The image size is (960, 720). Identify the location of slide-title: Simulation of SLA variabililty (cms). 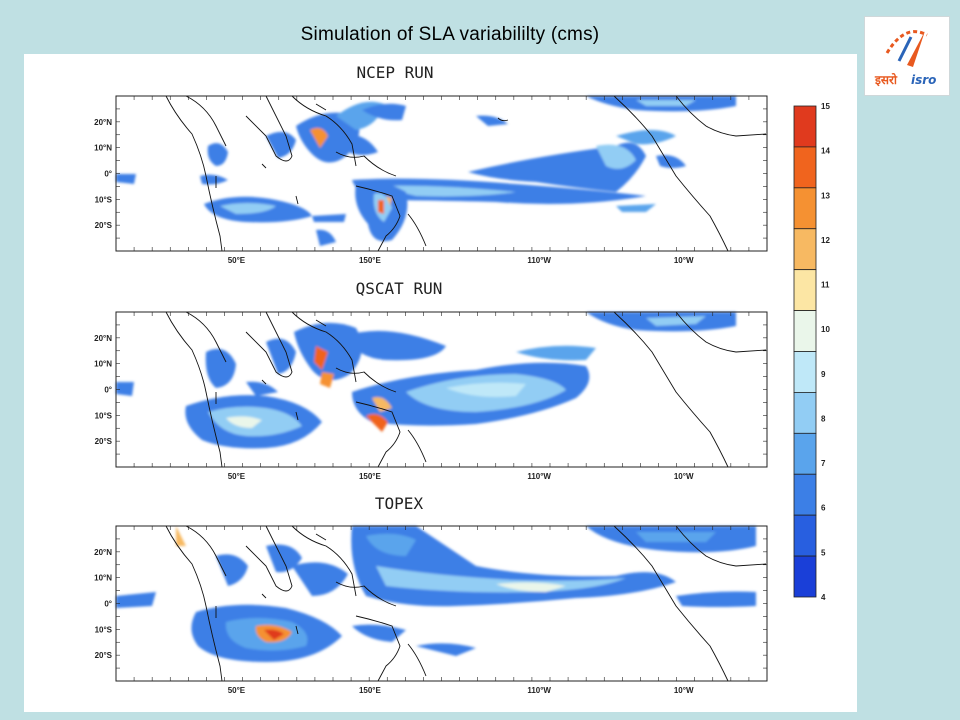
(450, 34).